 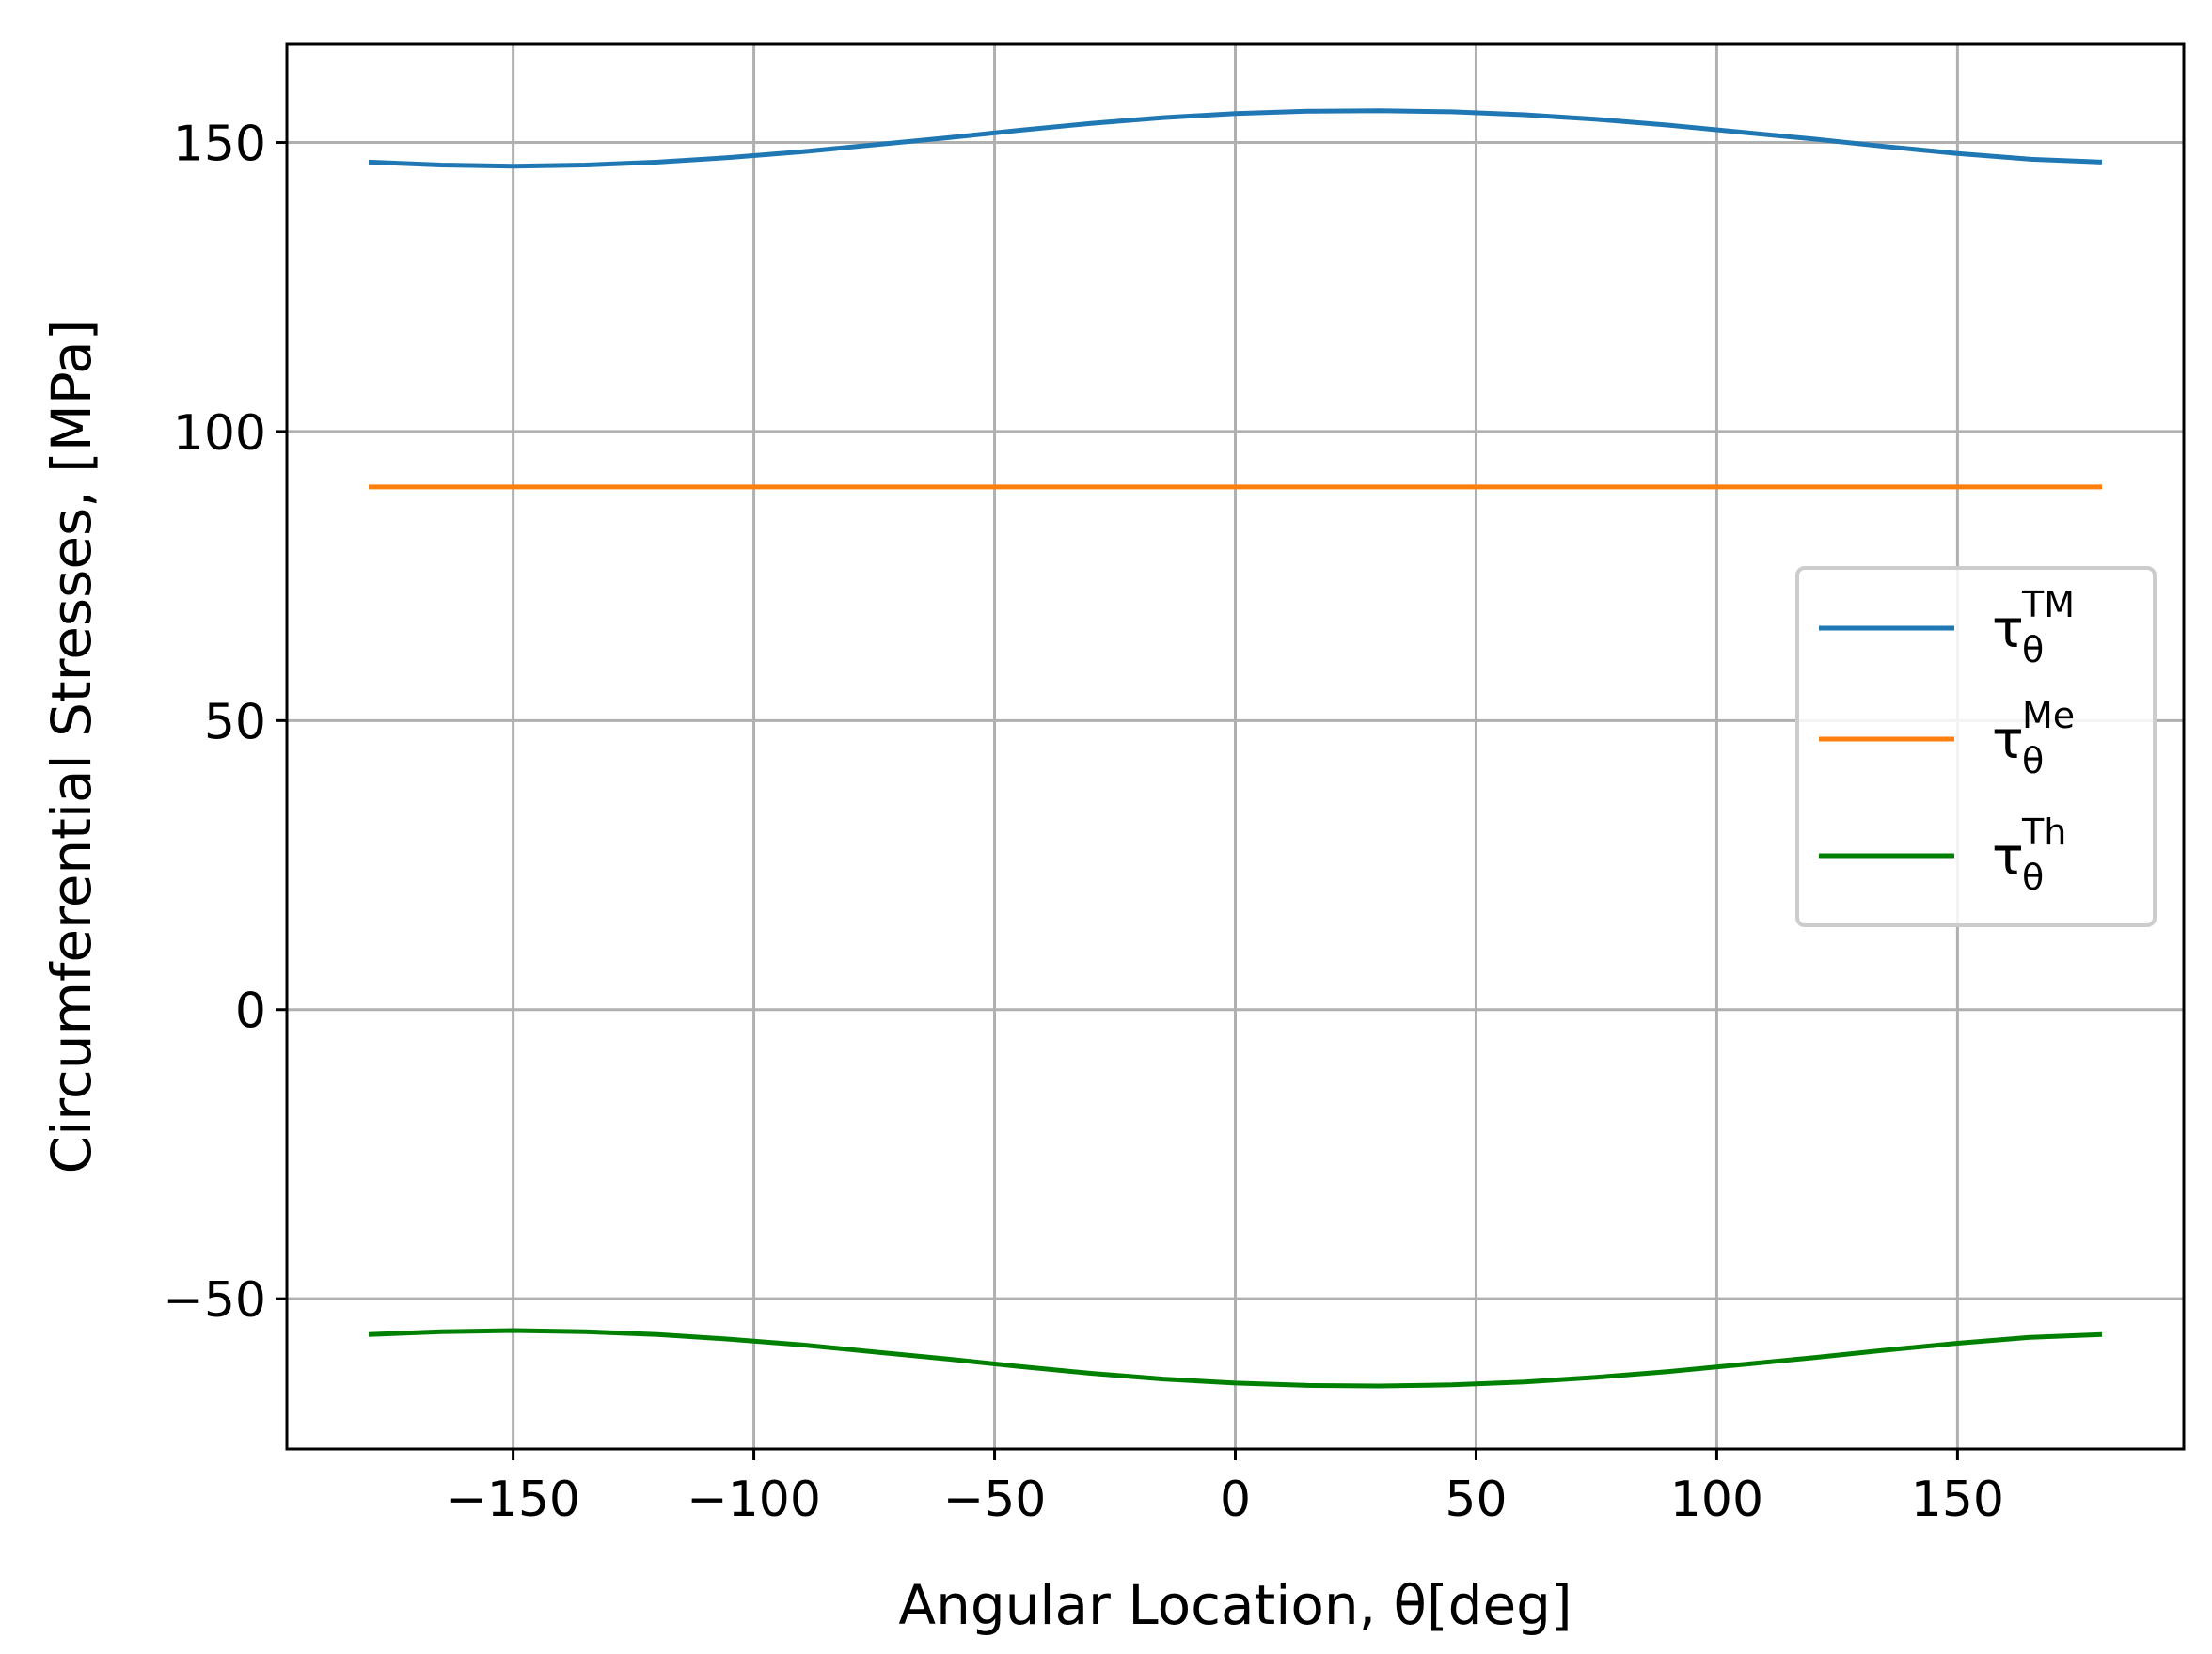 What do you see at coordinates (1976, 746) in the screenshot?
I see `legend-box` at bounding box center [1976, 746].